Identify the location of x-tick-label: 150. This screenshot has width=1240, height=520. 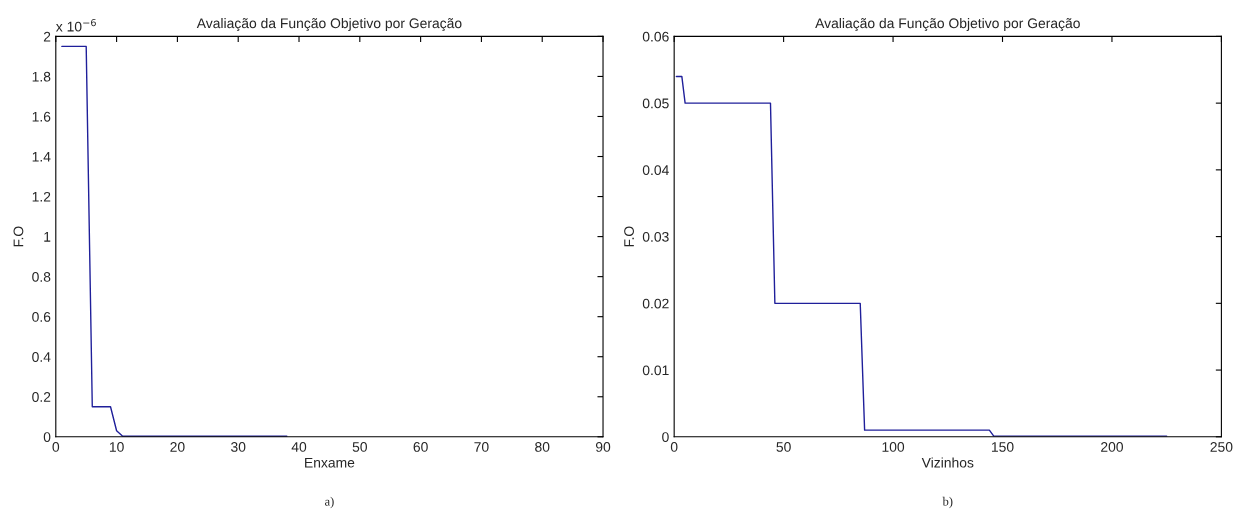
(1002, 447).